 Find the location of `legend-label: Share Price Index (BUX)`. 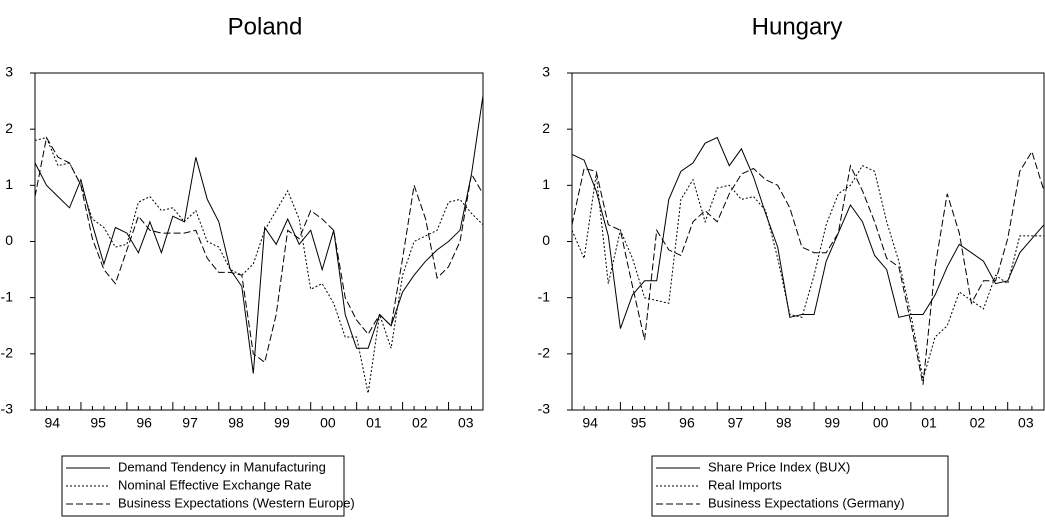

legend-label: Share Price Index (BUX) is located at coordinates (779, 466).